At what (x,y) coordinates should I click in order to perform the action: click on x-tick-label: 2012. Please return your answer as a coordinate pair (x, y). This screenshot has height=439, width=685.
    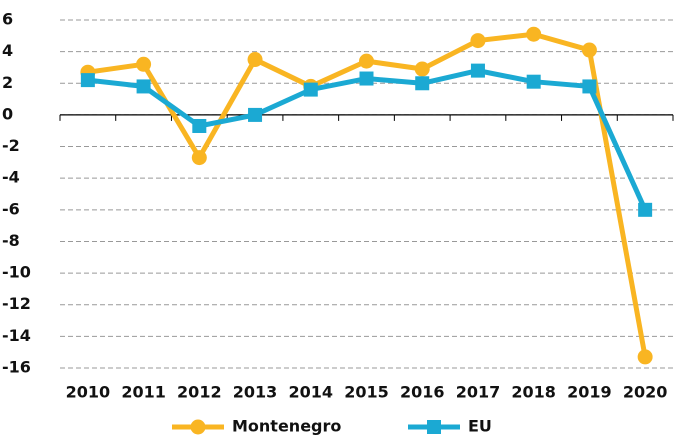
    Looking at the image, I should click on (199, 392).